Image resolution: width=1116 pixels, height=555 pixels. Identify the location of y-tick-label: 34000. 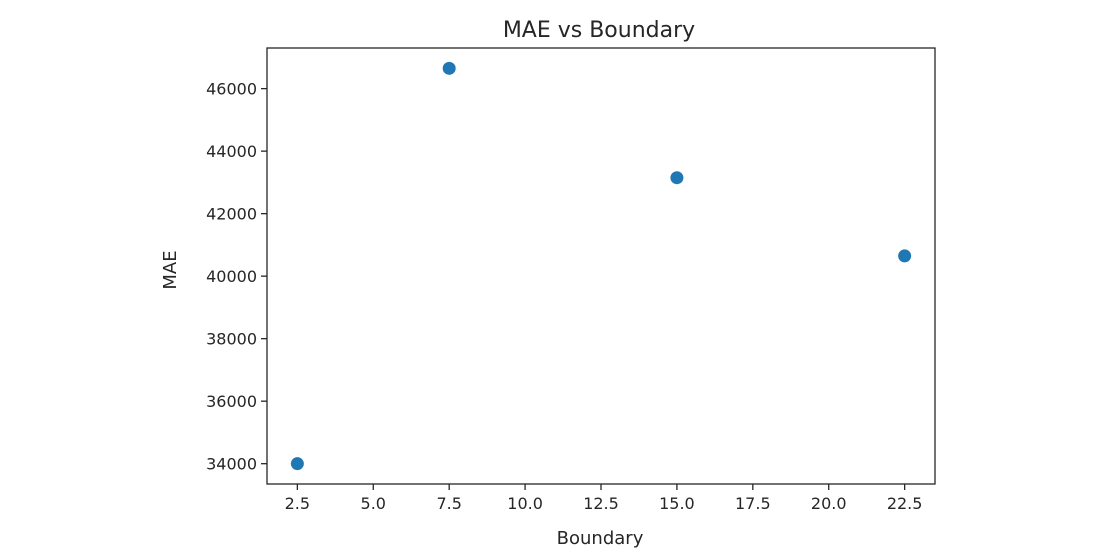
(231, 464).